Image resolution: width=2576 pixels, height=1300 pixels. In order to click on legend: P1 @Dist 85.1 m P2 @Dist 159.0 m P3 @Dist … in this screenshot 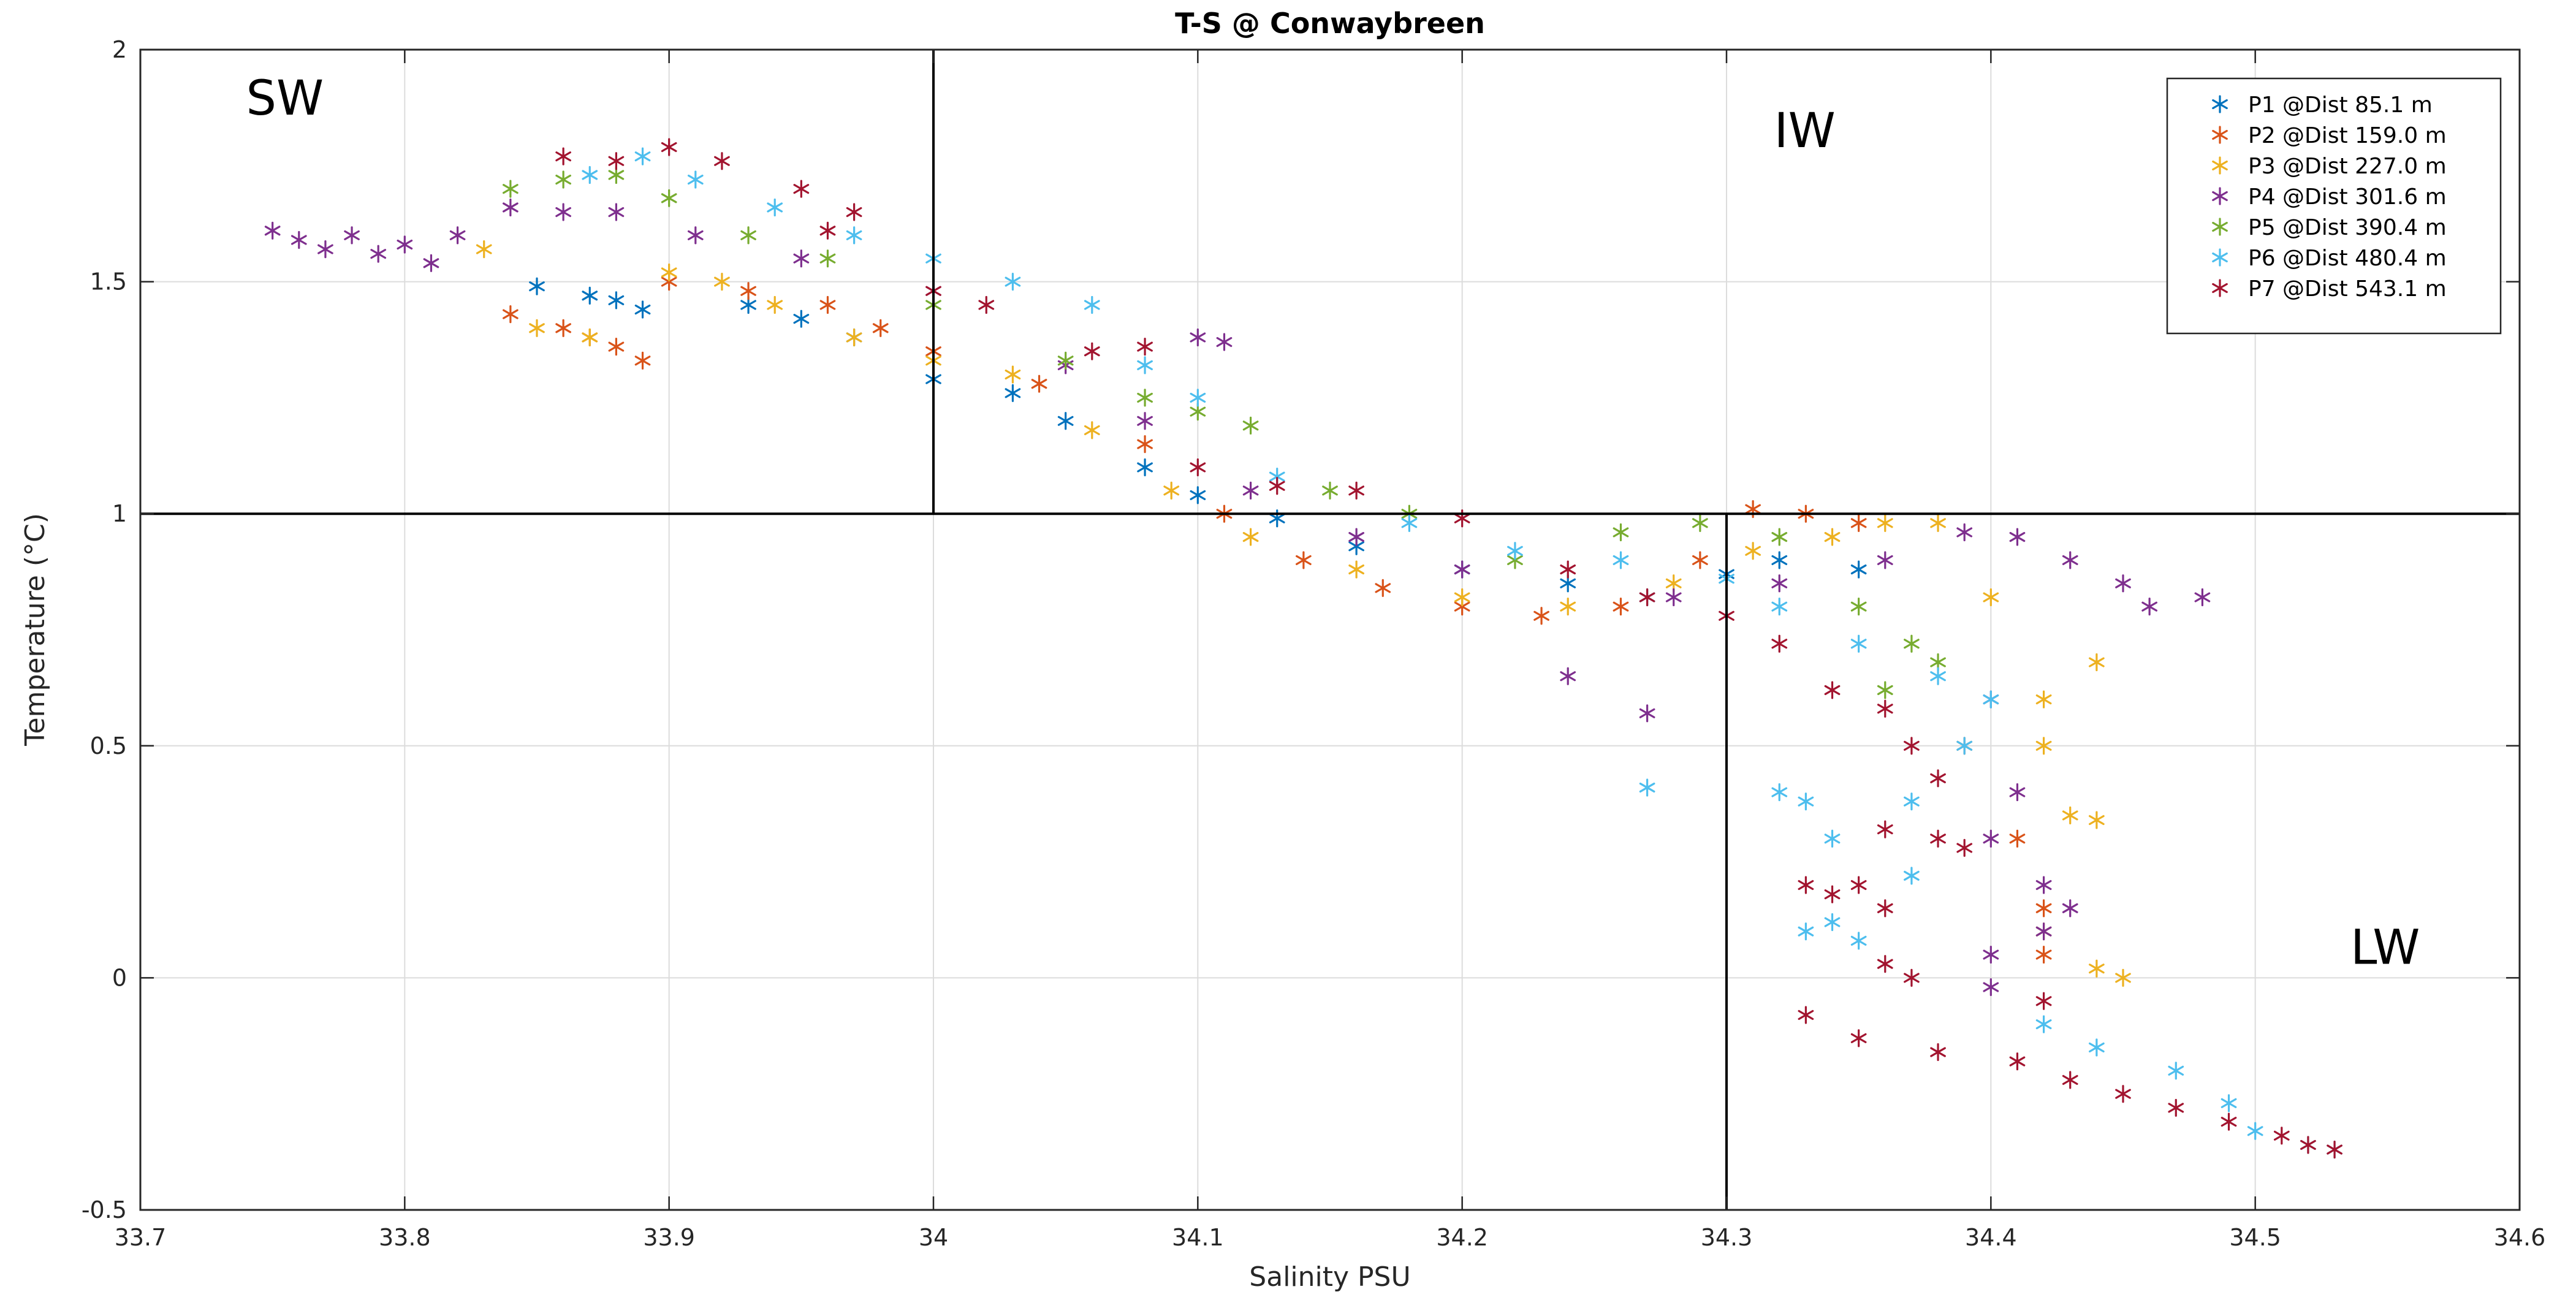, I will do `click(2334, 206)`.